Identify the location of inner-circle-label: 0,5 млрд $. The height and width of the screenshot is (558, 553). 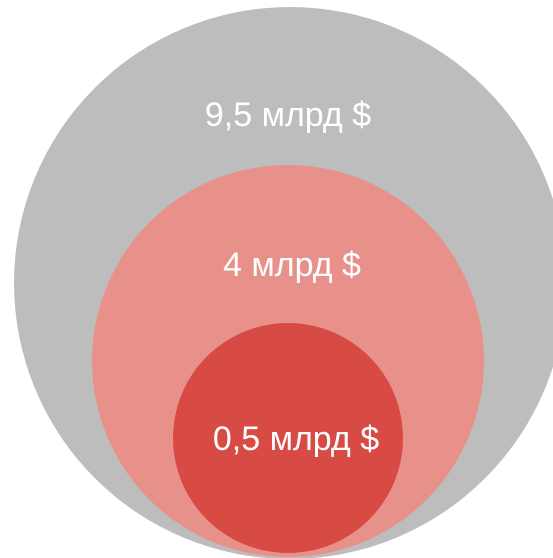
(296, 439).